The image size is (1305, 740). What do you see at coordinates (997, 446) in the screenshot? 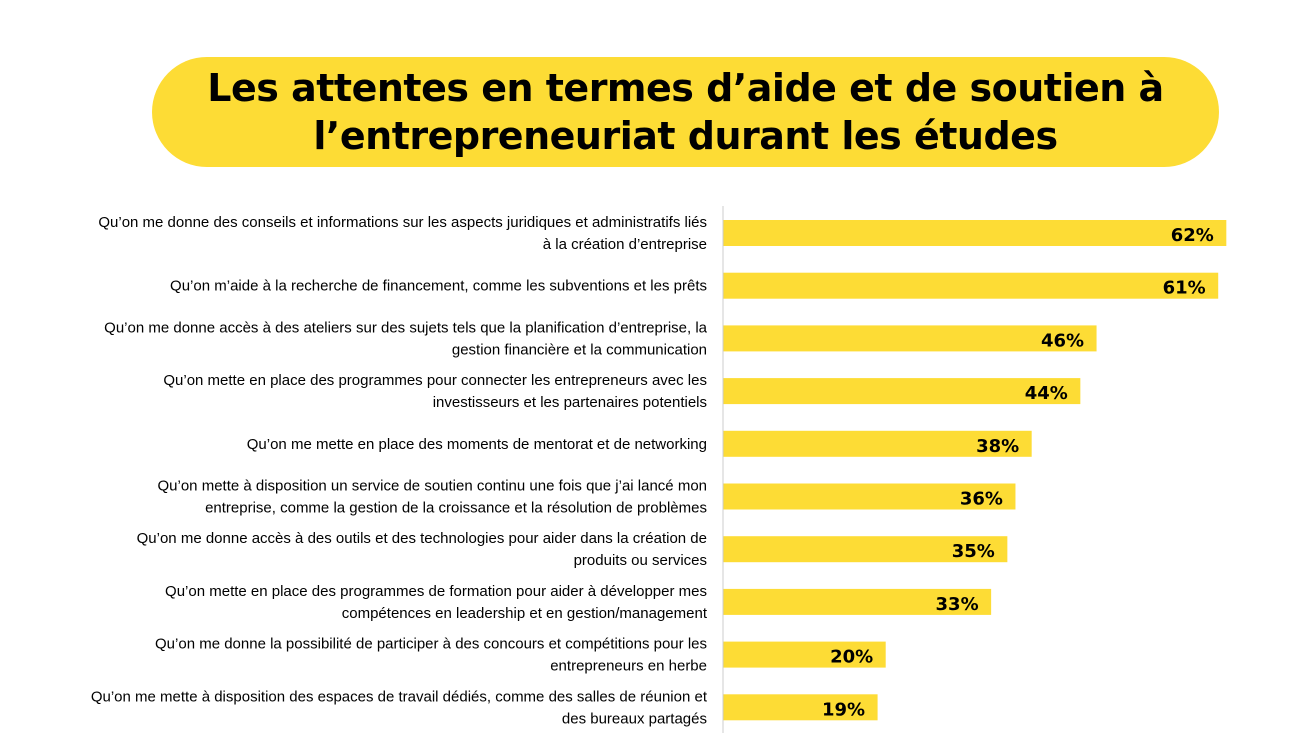
I see `data-label-5: 38%` at bounding box center [997, 446].